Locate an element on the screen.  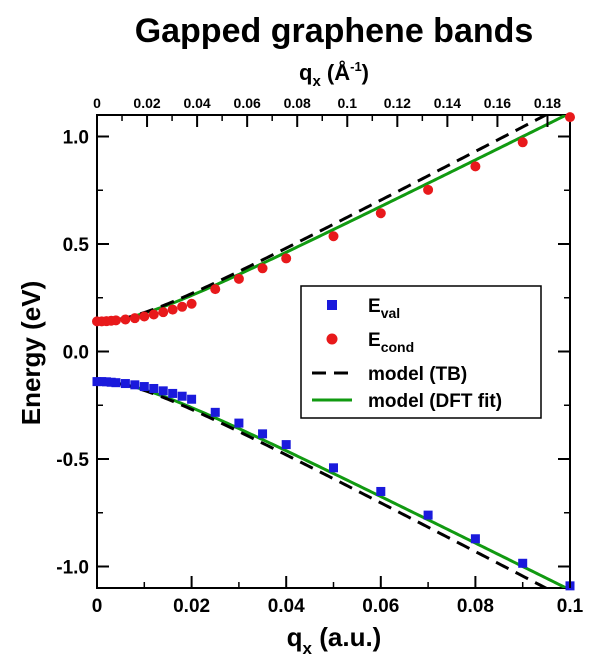
x-tick-label: 0.1 is located at coordinates (570, 606).